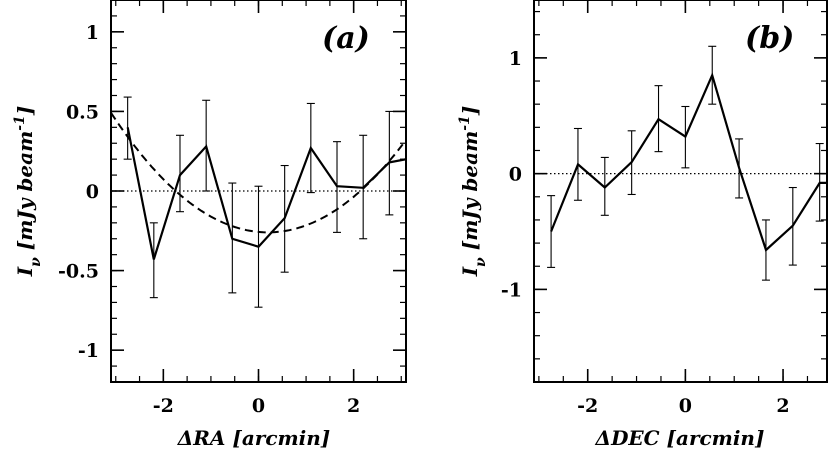  Describe the element at coordinates (769, 38) in the screenshot. I see `panel-label: (b)` at that location.